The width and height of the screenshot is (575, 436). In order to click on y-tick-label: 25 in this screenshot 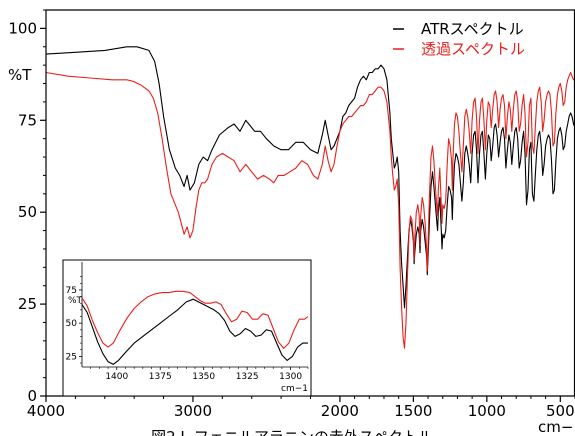, I will do `click(27, 304)`.